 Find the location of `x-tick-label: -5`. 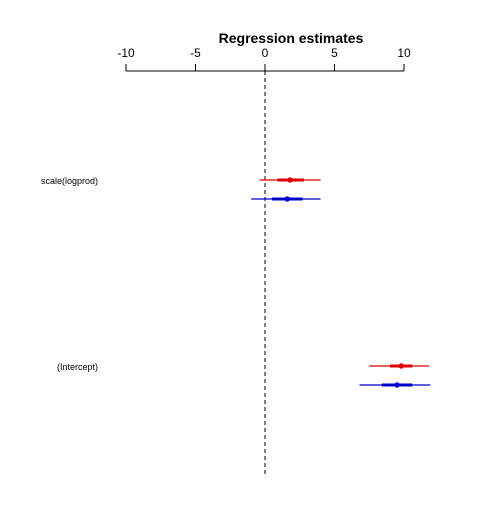

x-tick-label: -5 is located at coordinates (195, 53).